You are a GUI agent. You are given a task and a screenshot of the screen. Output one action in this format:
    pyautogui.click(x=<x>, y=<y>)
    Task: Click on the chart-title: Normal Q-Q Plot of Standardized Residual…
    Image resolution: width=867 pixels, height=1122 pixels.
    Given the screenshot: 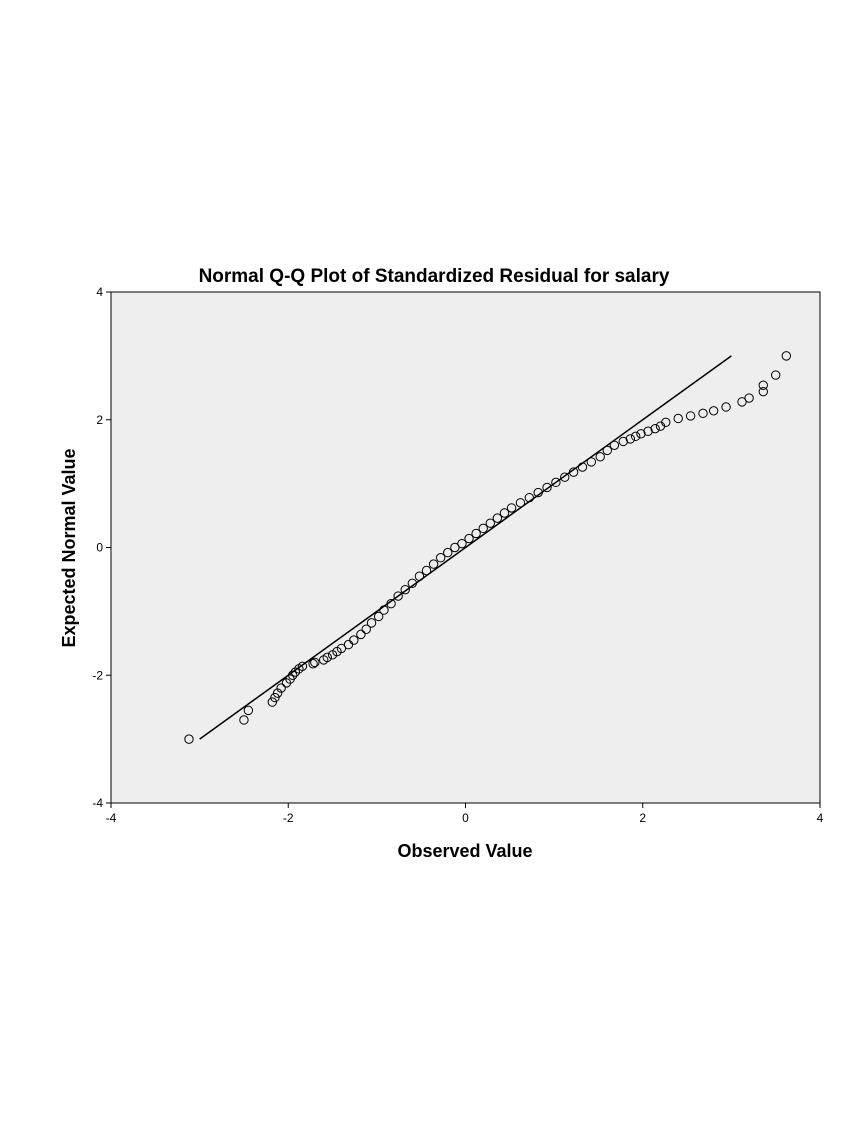 What is the action you would take?
    pyautogui.click(x=434, y=276)
    